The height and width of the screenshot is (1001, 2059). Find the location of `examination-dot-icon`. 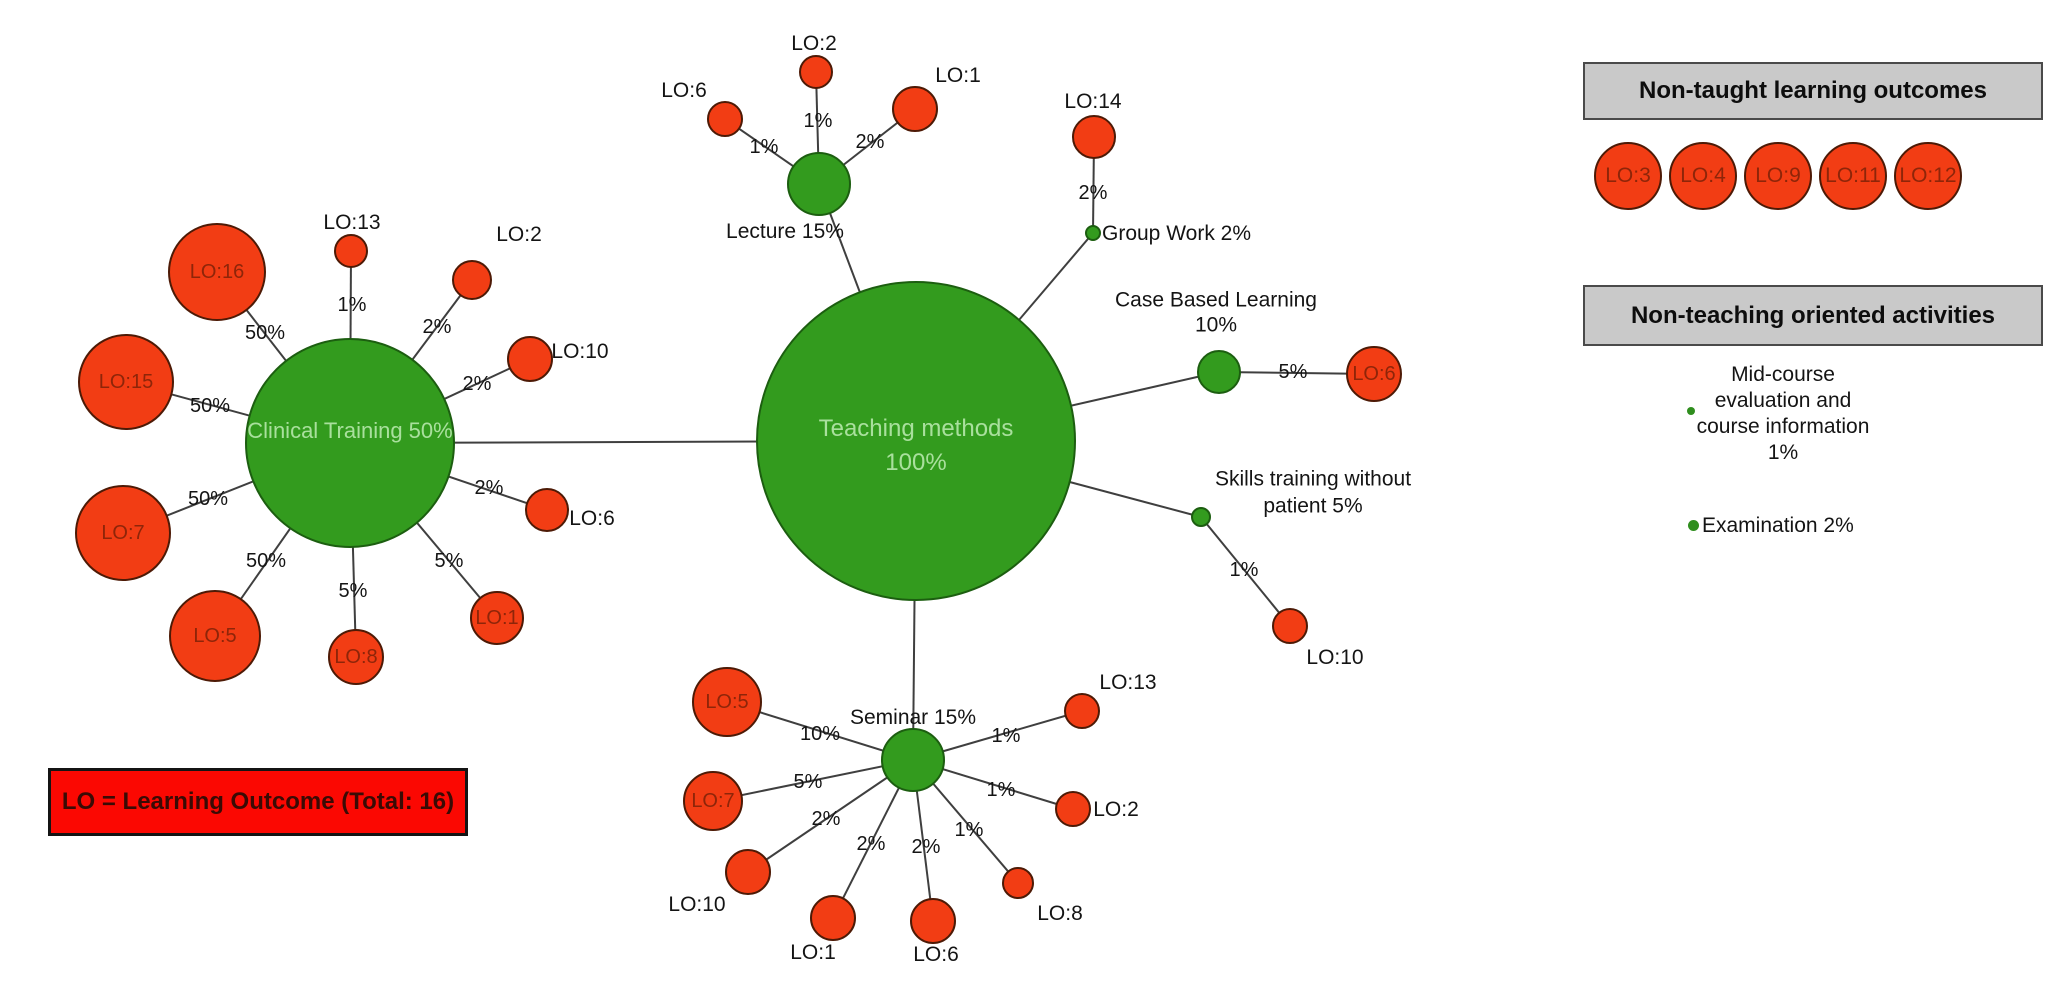

examination-dot-icon is located at coordinates (1693, 525).